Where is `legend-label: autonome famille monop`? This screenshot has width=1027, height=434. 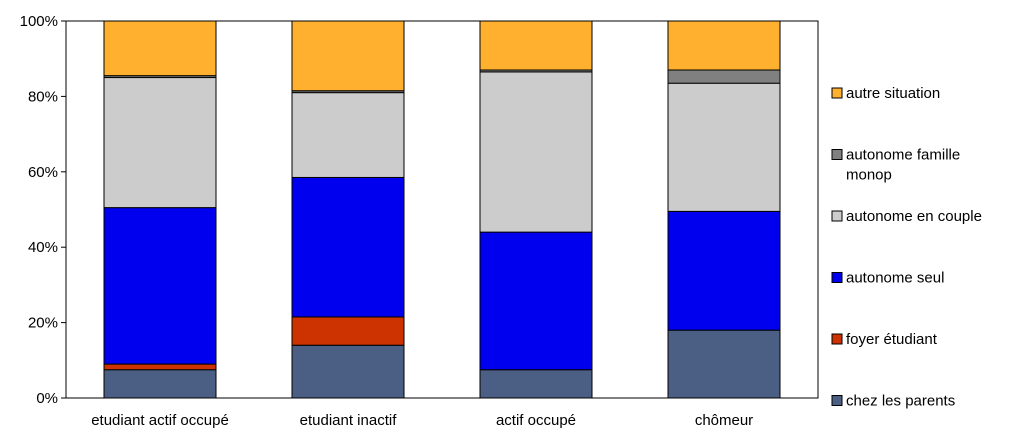 legend-label: autonome famille monop is located at coordinates (903, 165).